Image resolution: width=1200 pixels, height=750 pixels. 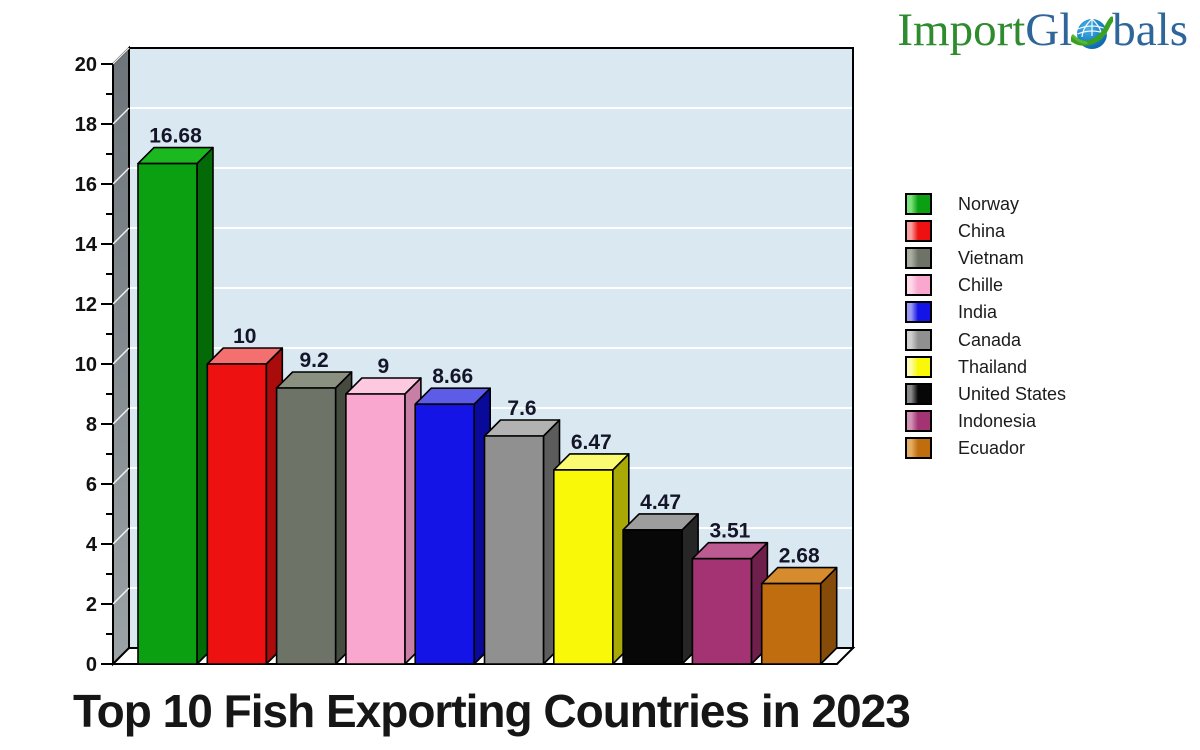 What do you see at coordinates (86, 245) in the screenshot?
I see `y-tick-label: 14` at bounding box center [86, 245].